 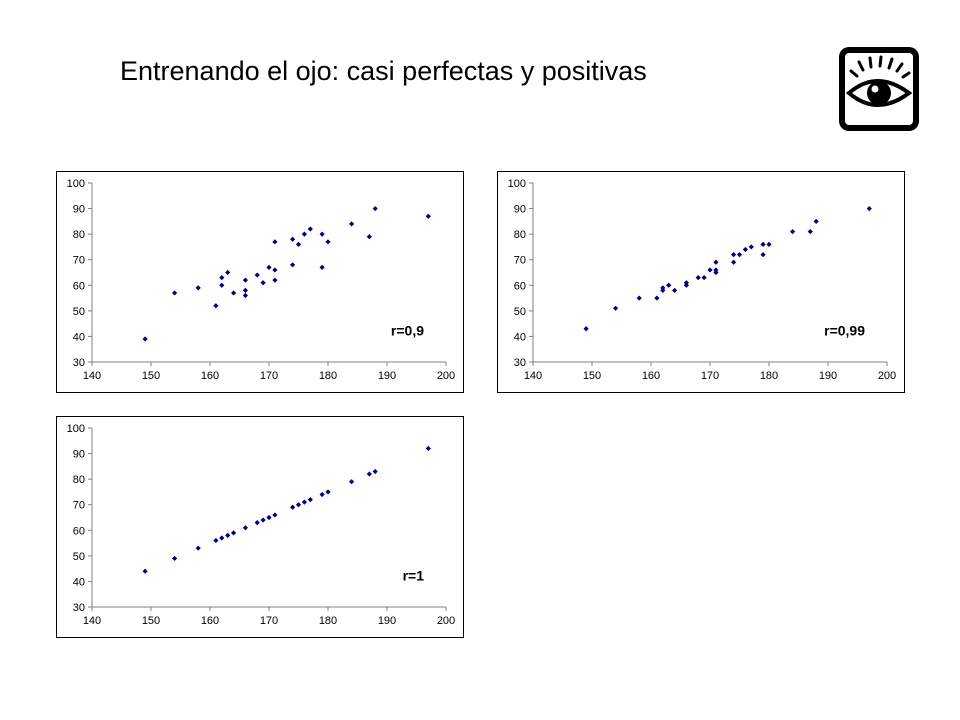 What do you see at coordinates (407, 330) in the screenshot?
I see `correlation-label: r=0,9` at bounding box center [407, 330].